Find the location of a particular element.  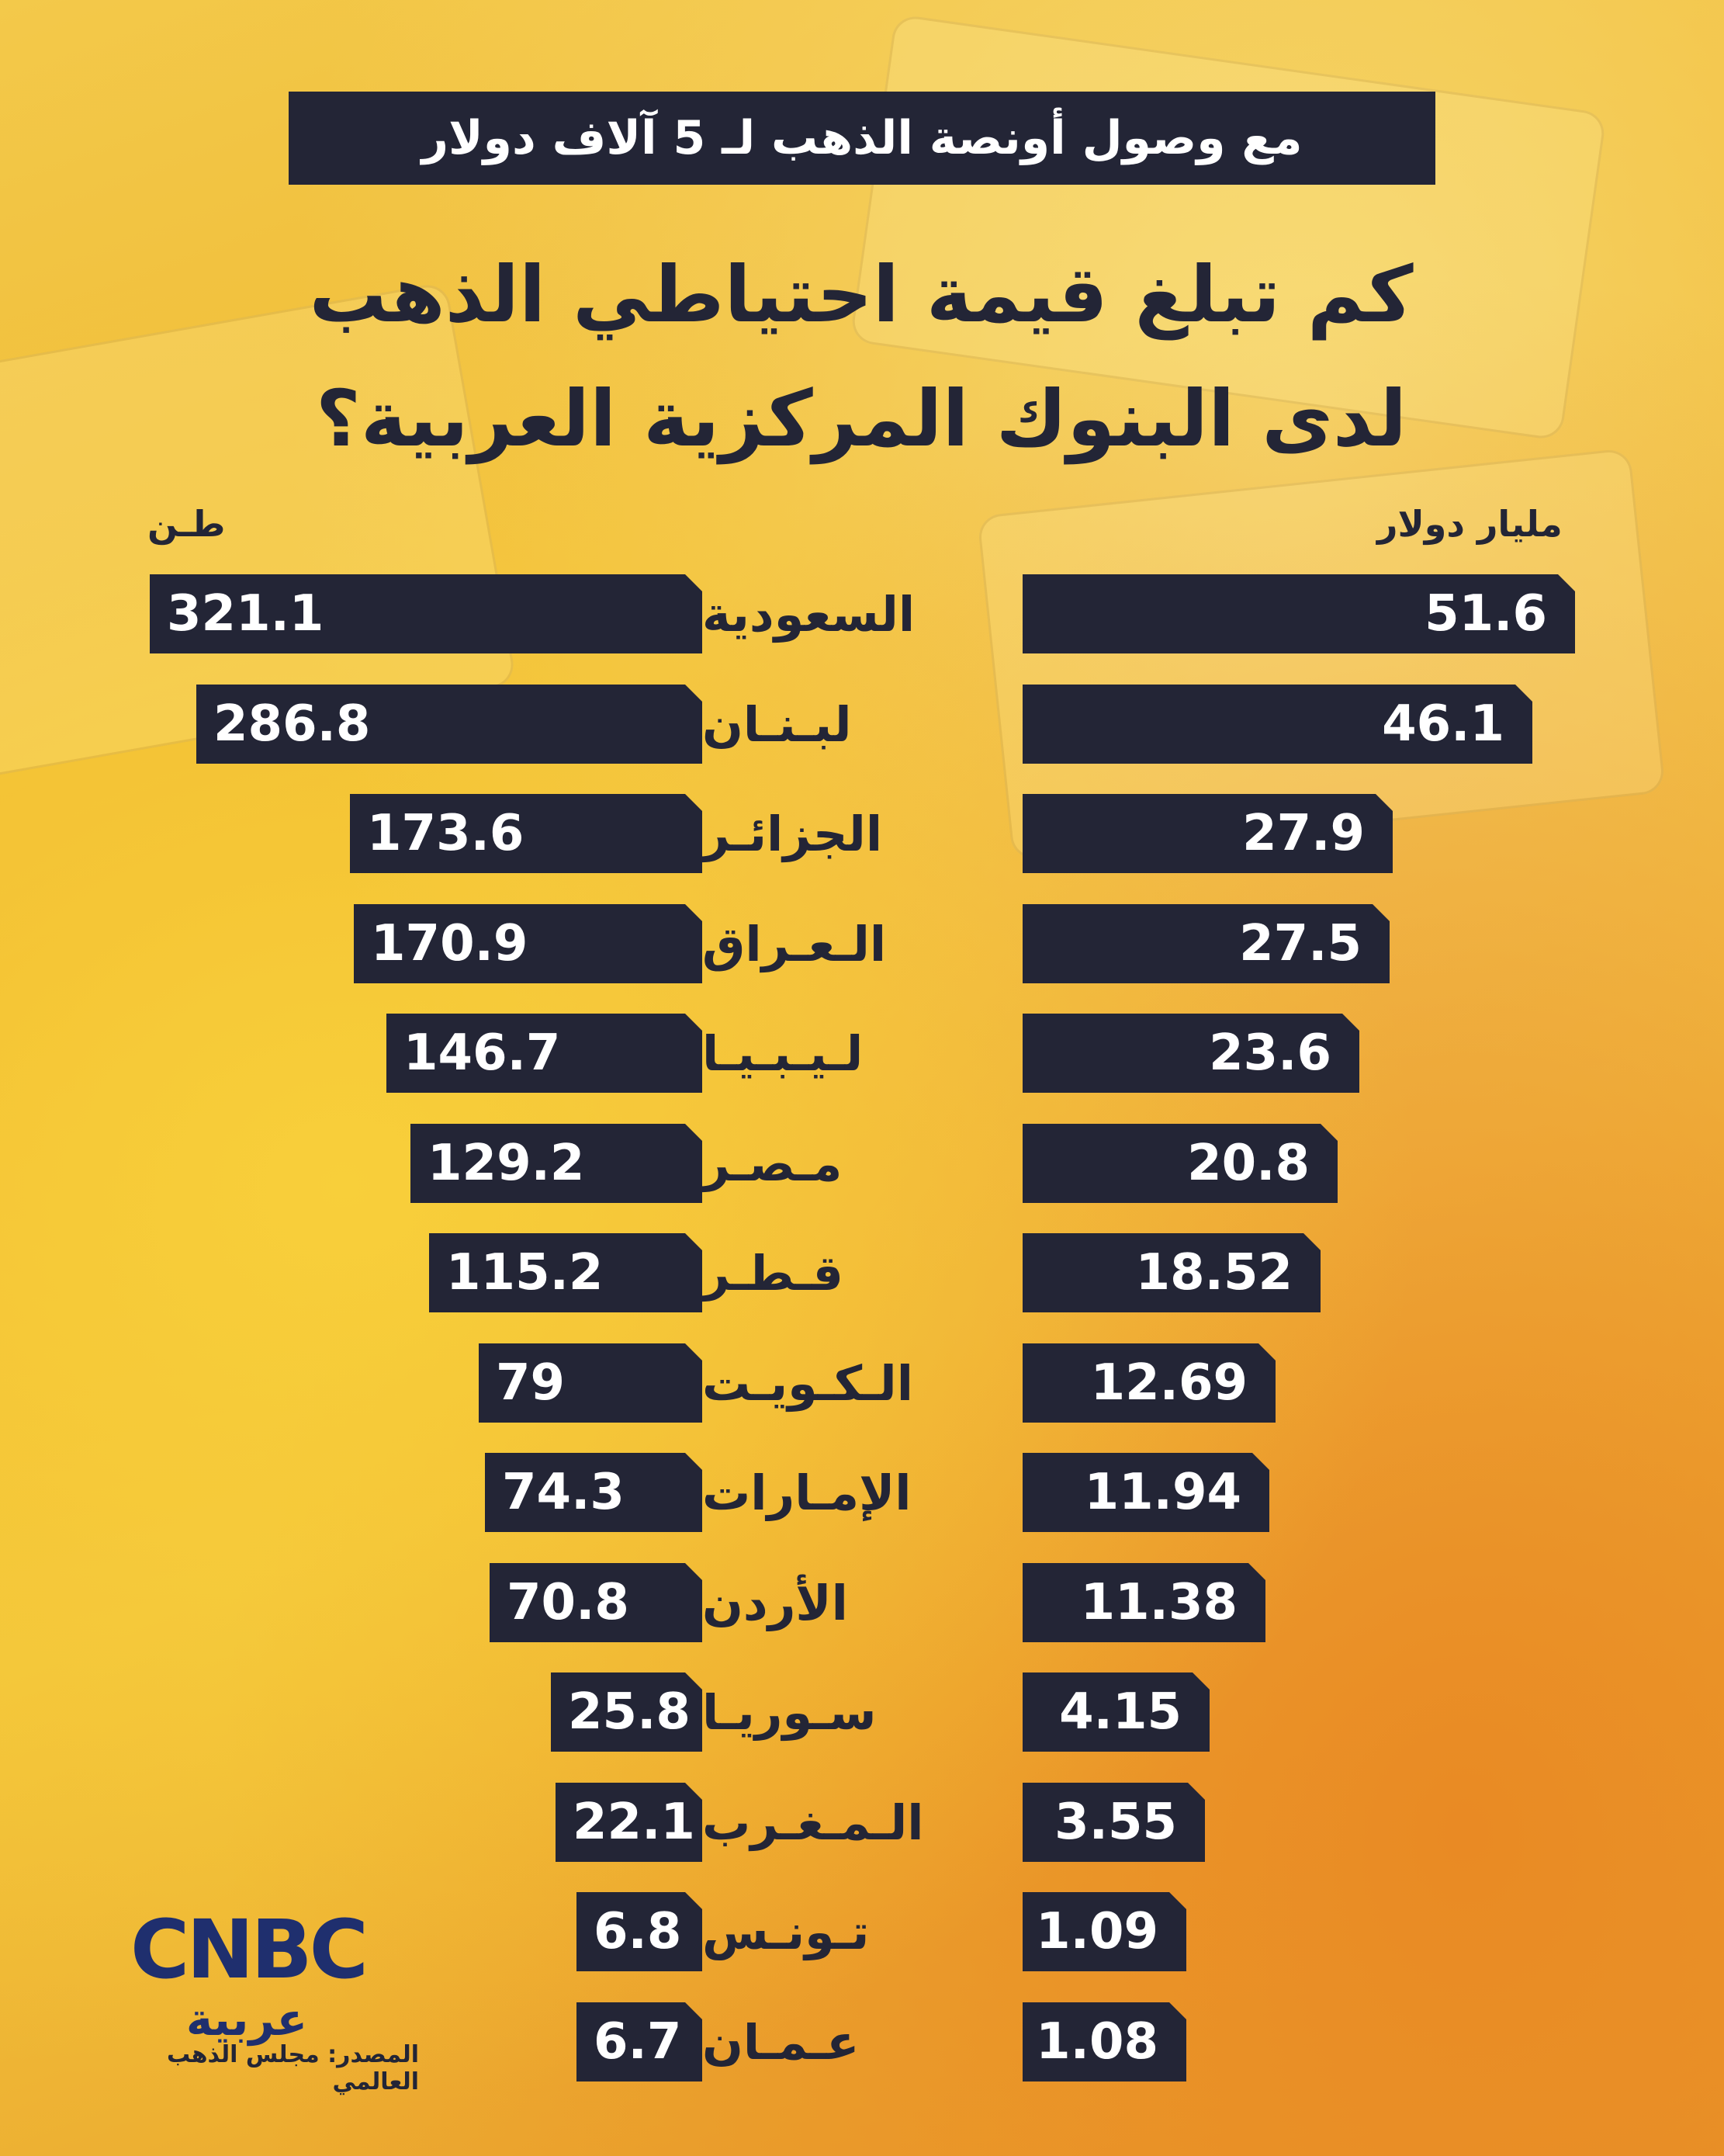

value-label-usd: 3.55 is located at coordinates (1115, 1822).